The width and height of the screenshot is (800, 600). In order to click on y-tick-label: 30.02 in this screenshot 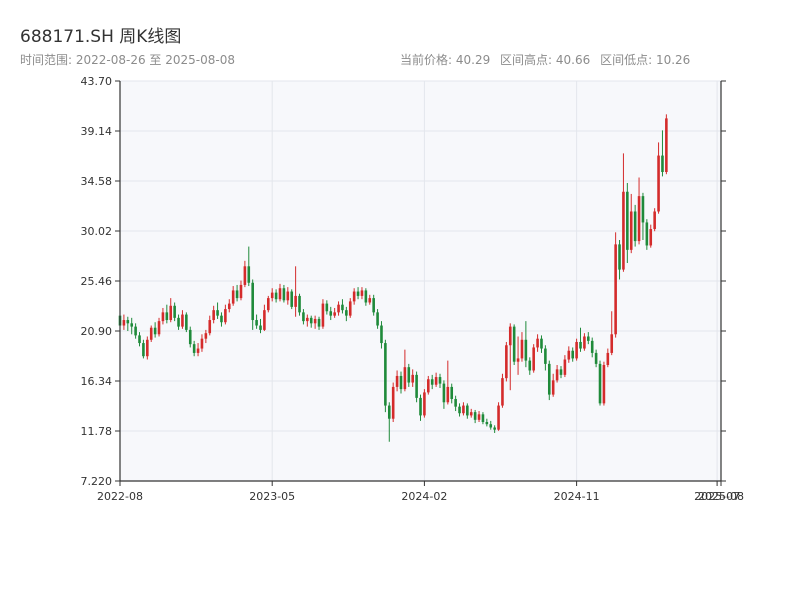, I will do `click(97, 231)`.